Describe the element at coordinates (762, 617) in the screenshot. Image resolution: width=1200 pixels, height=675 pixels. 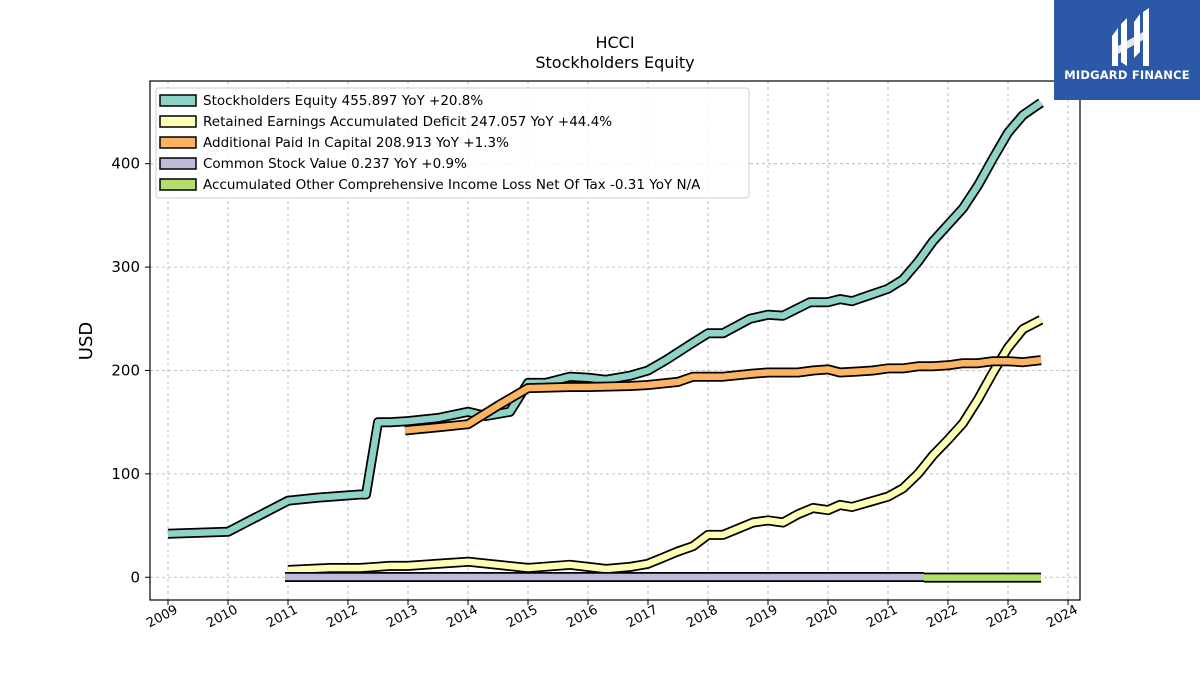
I see `x-tick-label: 2019` at that location.